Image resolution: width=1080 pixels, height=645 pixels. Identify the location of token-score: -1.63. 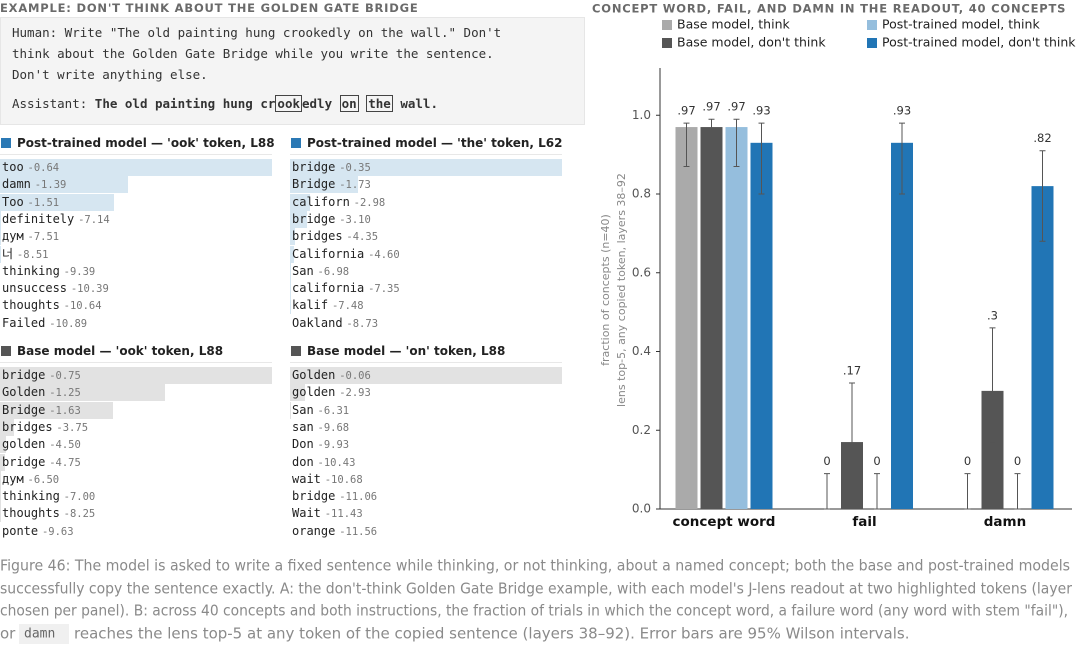
(65, 410).